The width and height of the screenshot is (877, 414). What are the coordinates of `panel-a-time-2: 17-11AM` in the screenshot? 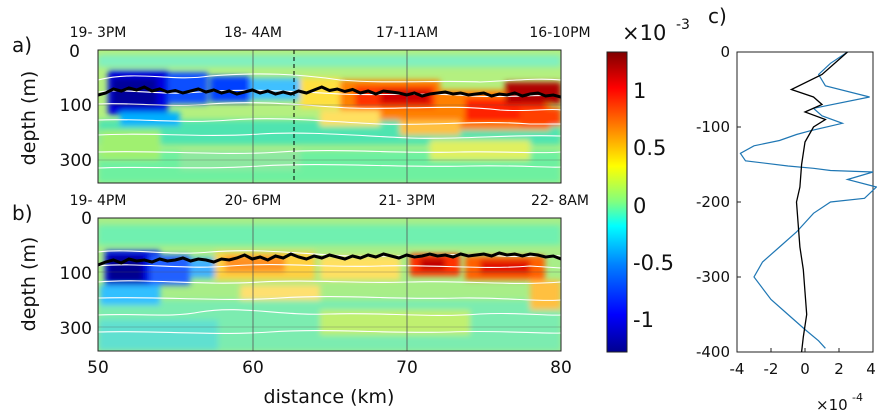 It's located at (407, 33).